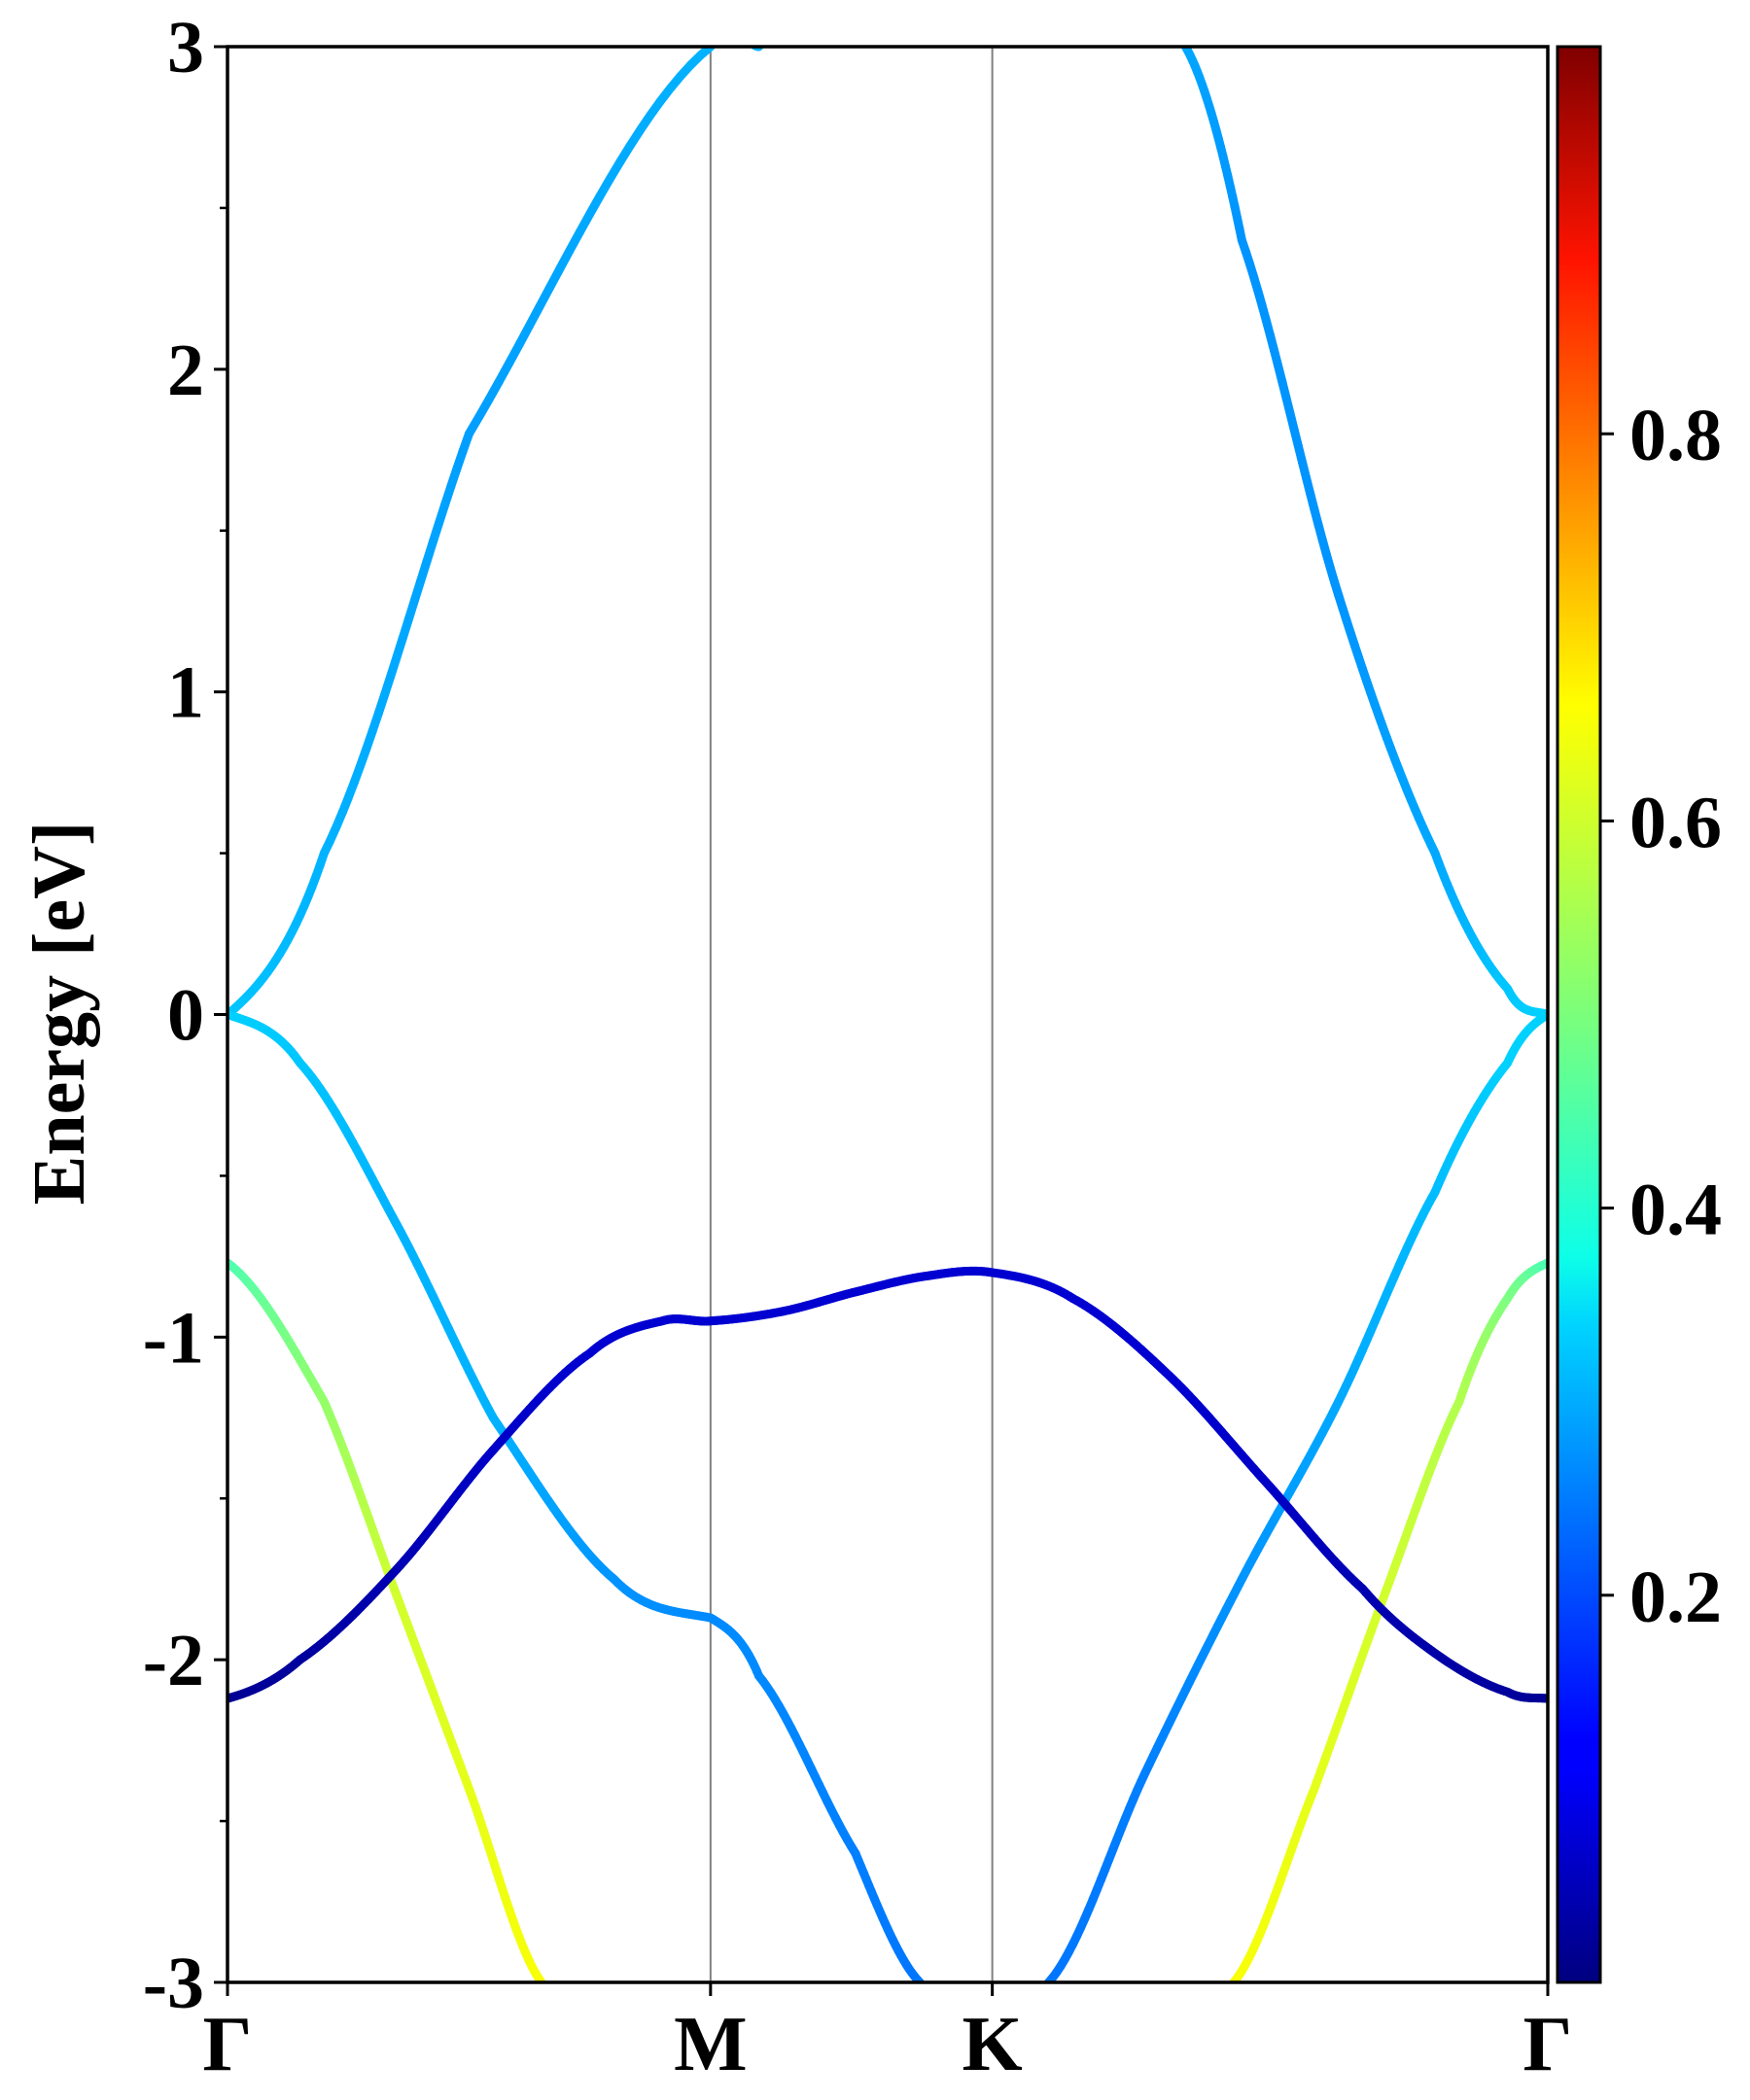 Image resolution: width=1750 pixels, height=2100 pixels. Describe the element at coordinates (1675, 435) in the screenshot. I see `colorbar-tick-label: 0.8` at that location.